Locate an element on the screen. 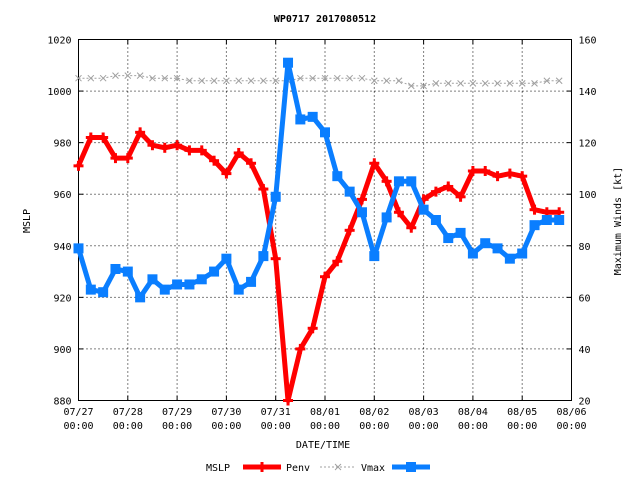 The height and width of the screenshot is (480, 640). chart-title: WP0717 2017080512 is located at coordinates (325, 19).